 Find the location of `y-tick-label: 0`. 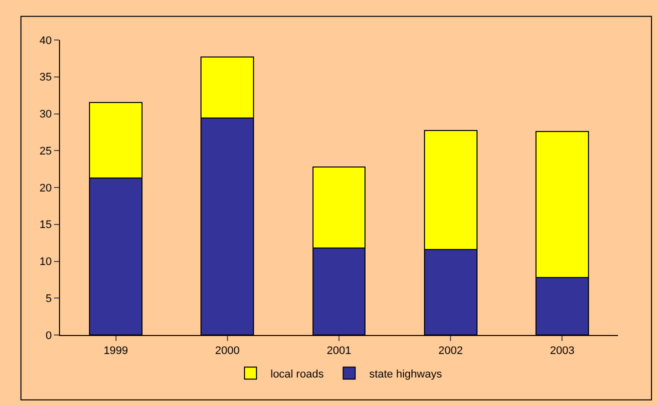

y-tick-label: 0 is located at coordinates (49, 336).